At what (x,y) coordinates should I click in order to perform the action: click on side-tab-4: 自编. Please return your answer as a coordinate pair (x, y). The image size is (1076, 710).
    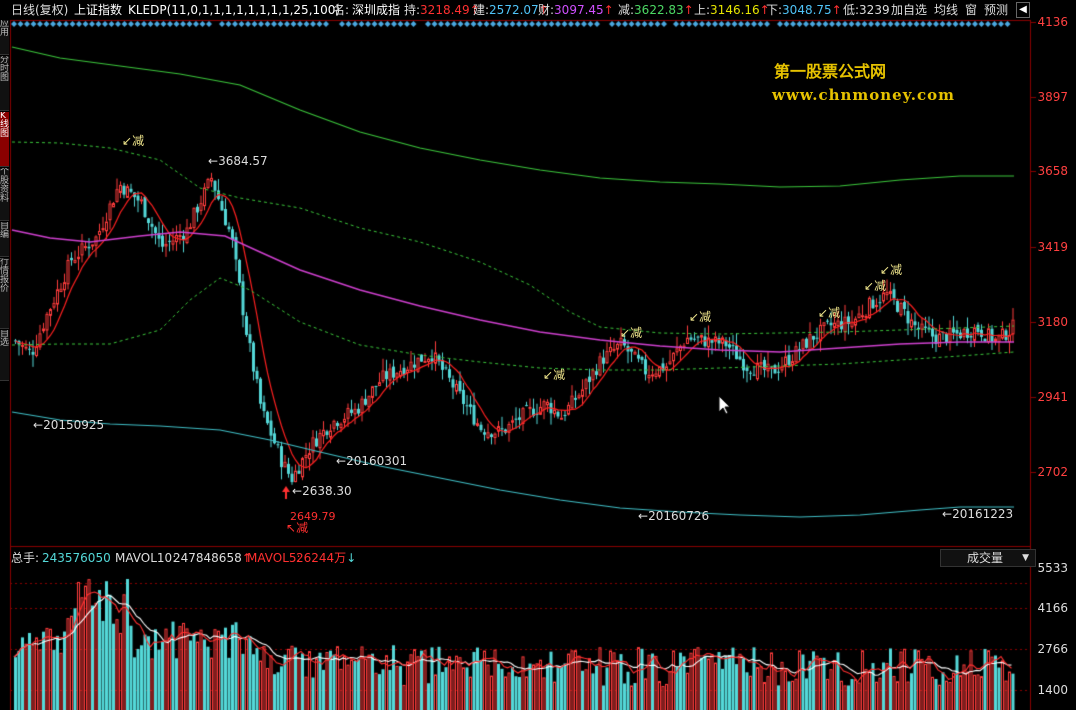
    Looking at the image, I should click on (4, 239).